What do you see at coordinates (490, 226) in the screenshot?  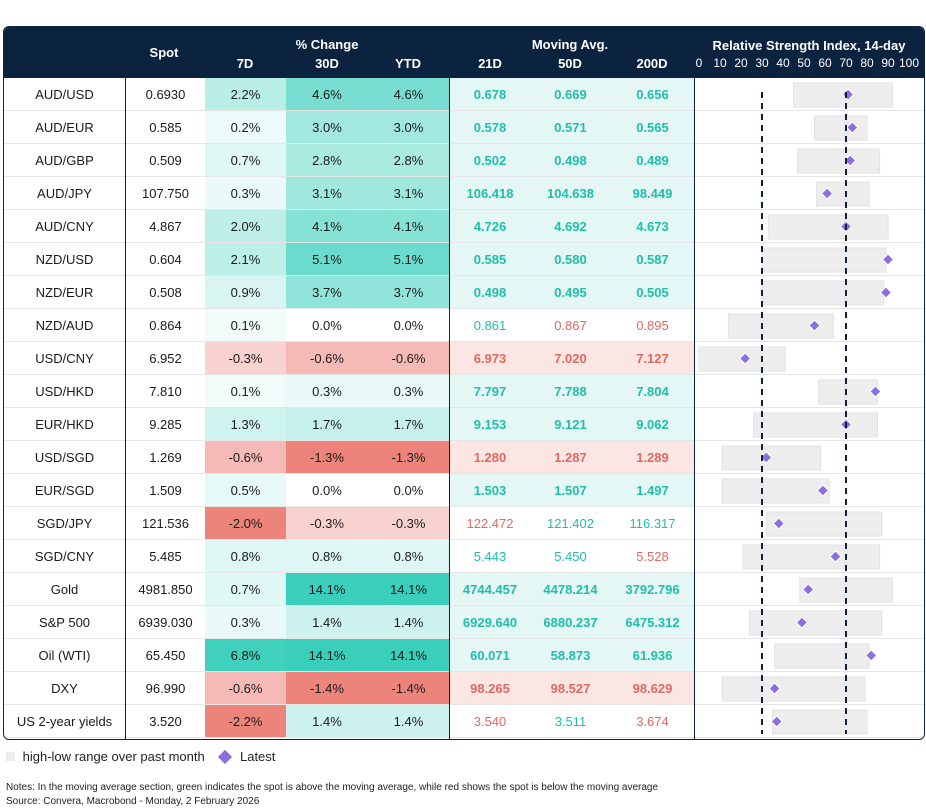 I see `moving-avg-cell: 4.726` at bounding box center [490, 226].